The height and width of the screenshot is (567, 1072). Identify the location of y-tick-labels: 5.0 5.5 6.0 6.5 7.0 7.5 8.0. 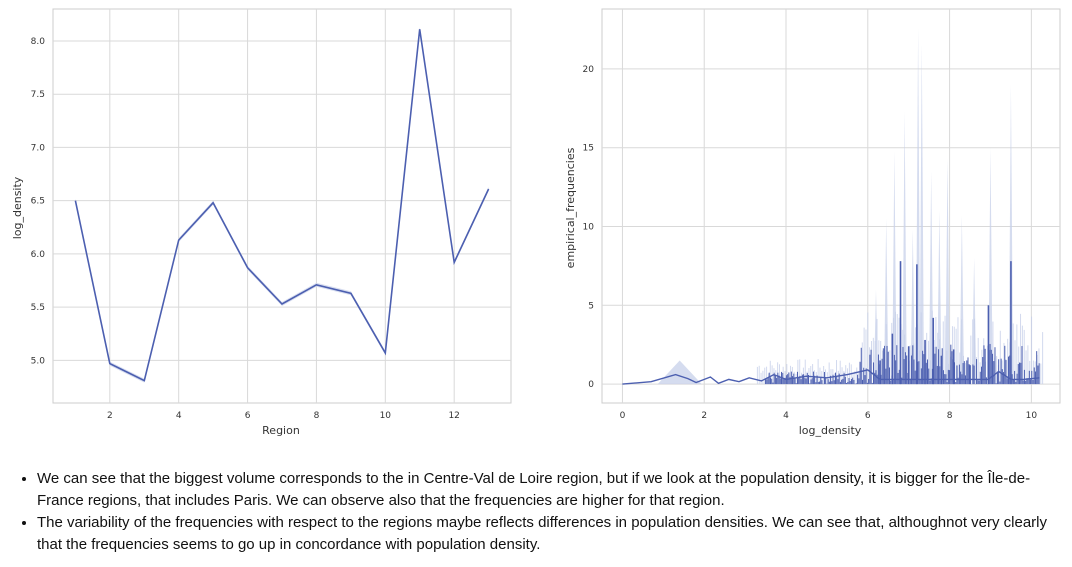
(38, 201).